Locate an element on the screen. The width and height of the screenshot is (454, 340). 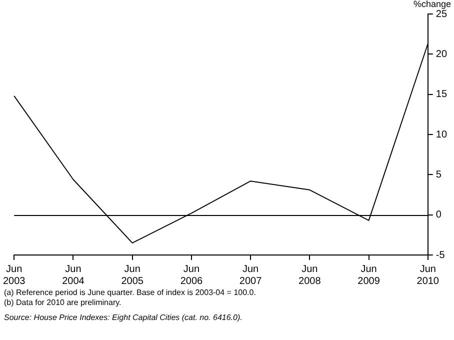
text: (b) Data for 2010 are preliminary. is located at coordinates (63, 303).